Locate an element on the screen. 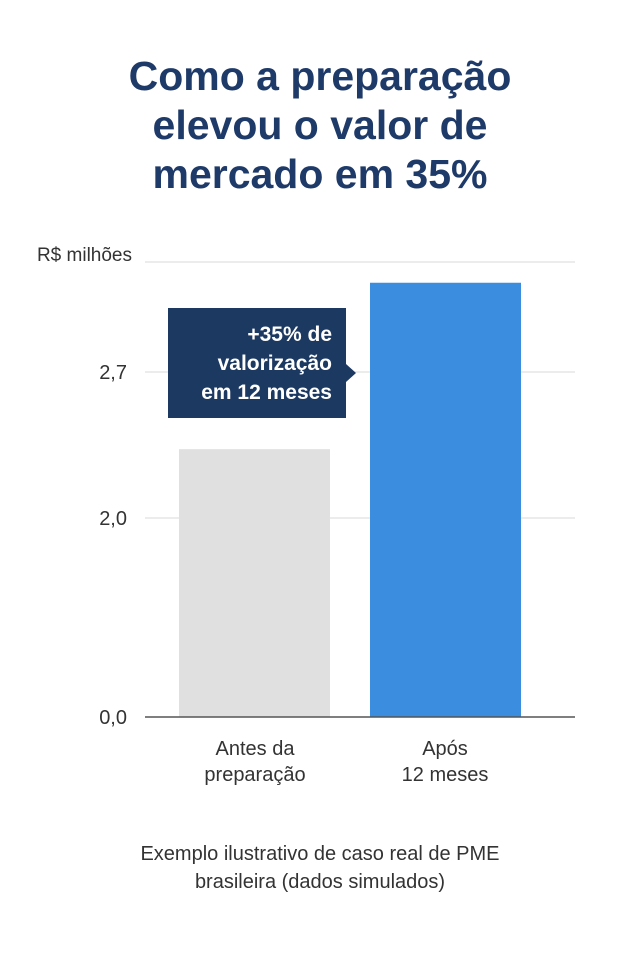  x-tick-label-after: Após 12 meses is located at coordinates (445, 762).